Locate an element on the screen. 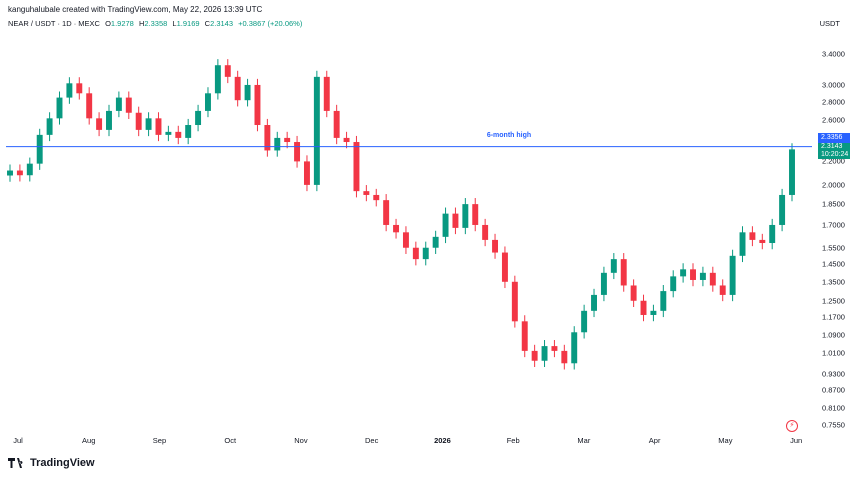 The width and height of the screenshot is (860, 479). tradingview-logo: TradingView is located at coordinates (51, 463).